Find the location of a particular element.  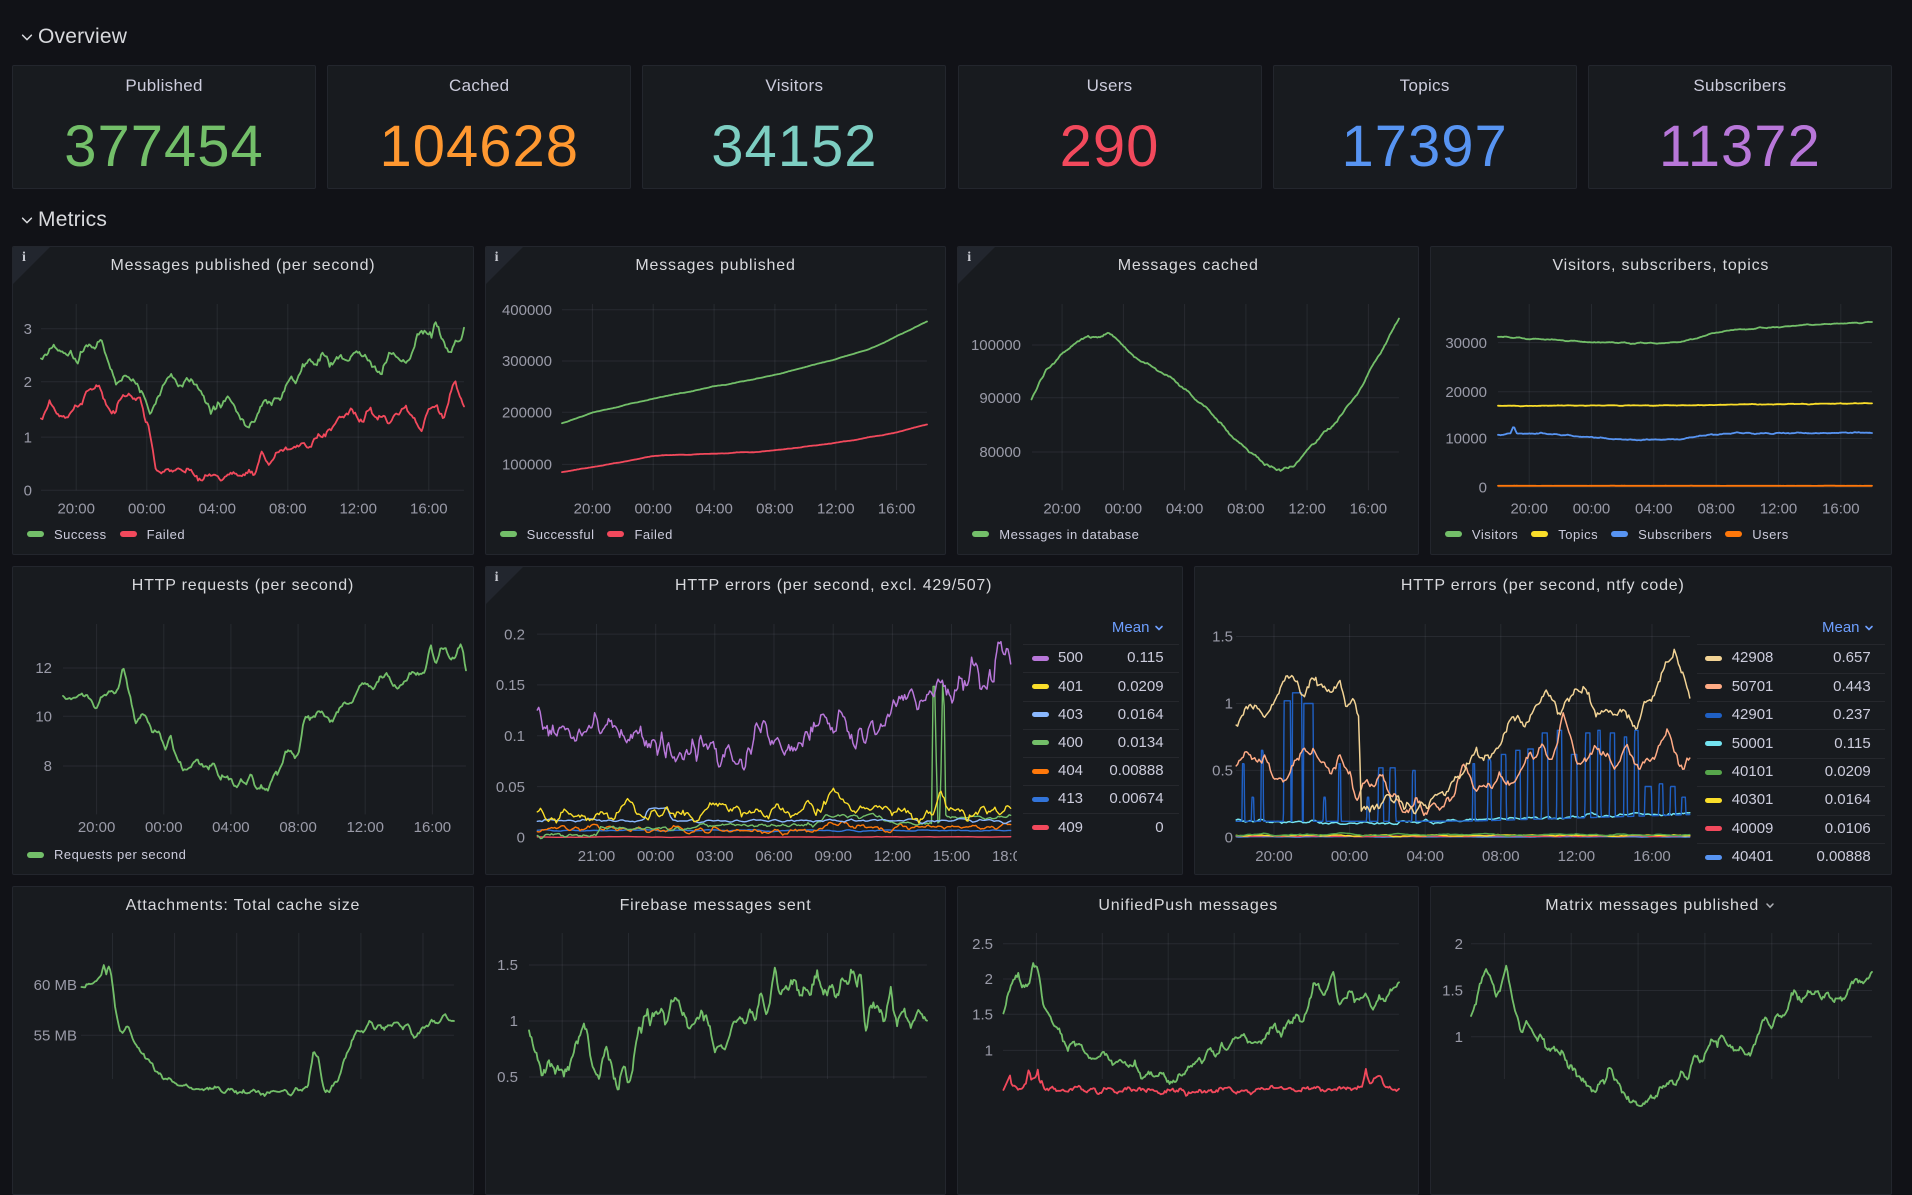

svg-text: 0.05 is located at coordinates (509, 787).